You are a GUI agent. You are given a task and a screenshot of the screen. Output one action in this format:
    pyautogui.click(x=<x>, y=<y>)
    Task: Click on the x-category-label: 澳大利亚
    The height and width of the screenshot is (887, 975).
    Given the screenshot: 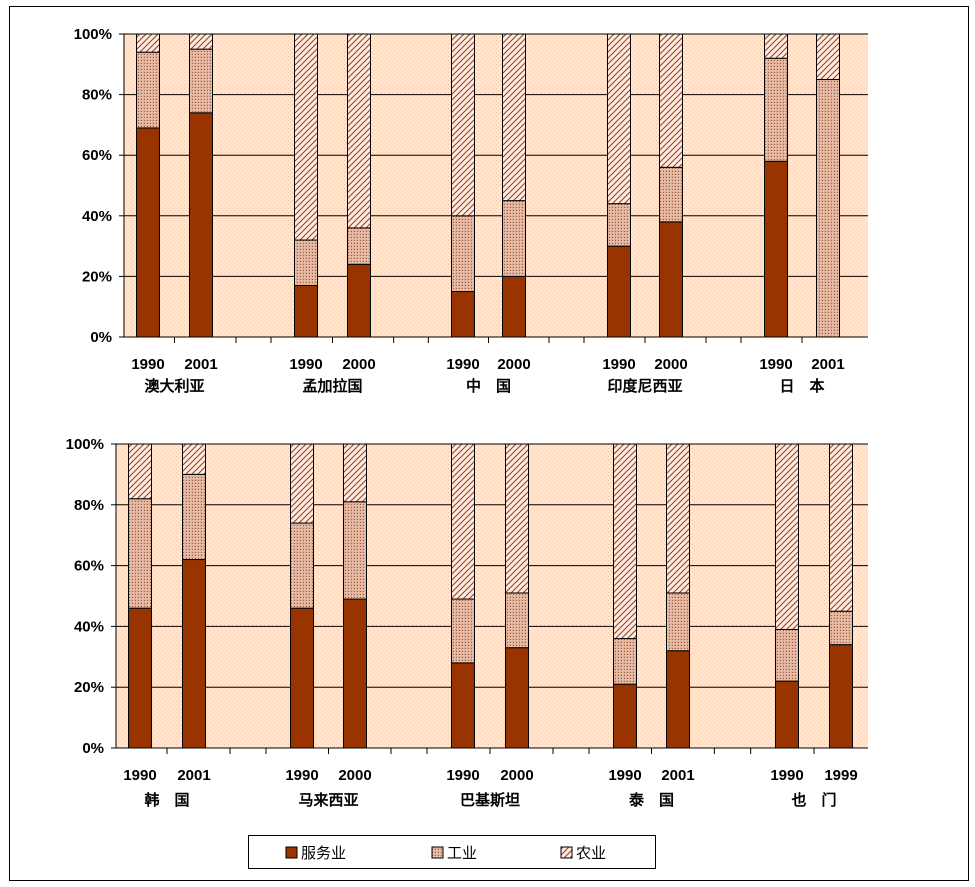 What is the action you would take?
    pyautogui.click(x=174, y=386)
    